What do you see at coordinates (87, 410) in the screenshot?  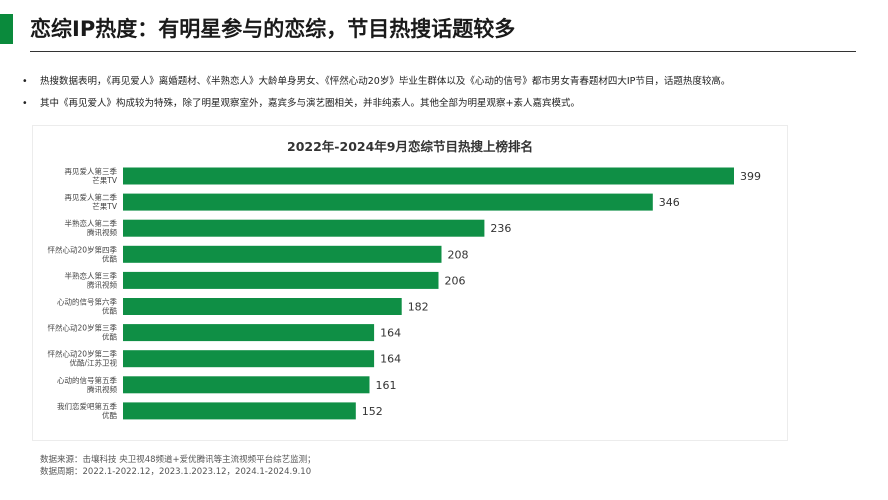 I see `category-label: 我们恋爱吧第五季优酷` at bounding box center [87, 410].